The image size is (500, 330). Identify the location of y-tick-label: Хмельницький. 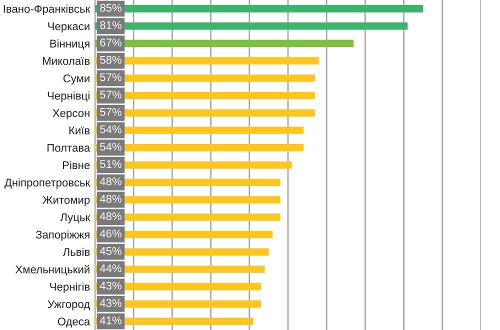
(52, 270).